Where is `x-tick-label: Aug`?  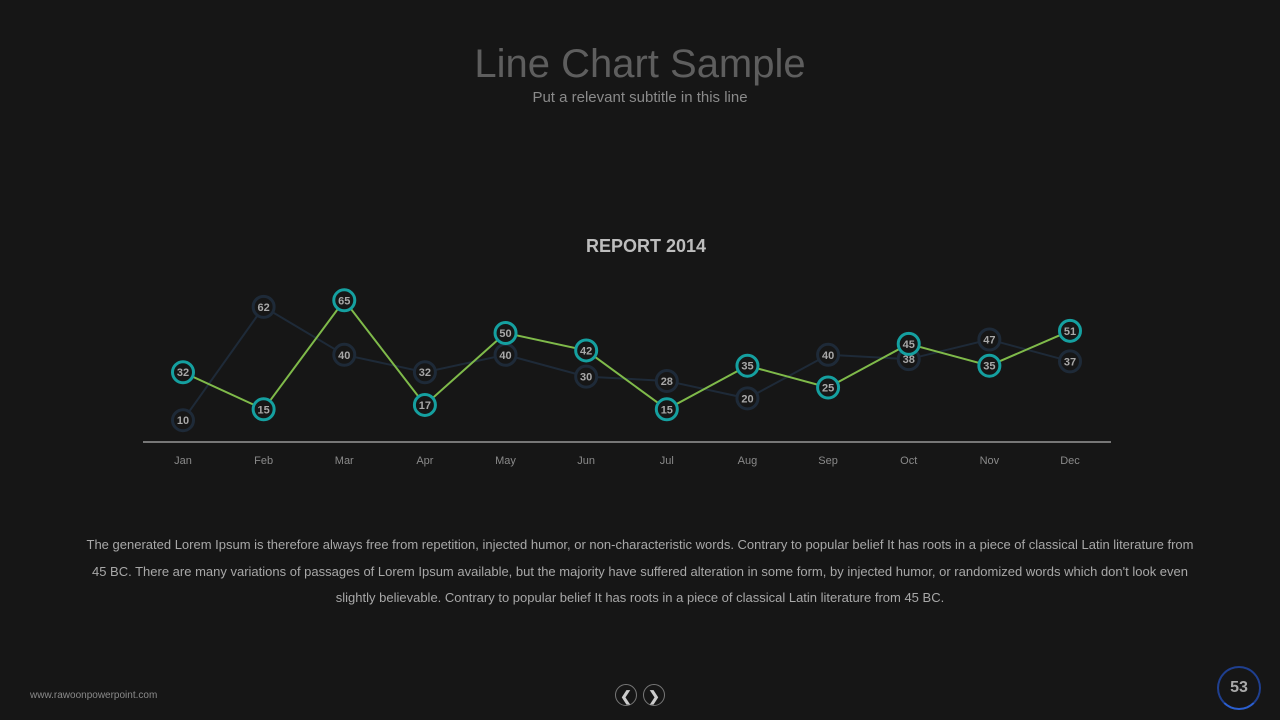
x-tick-label: Aug is located at coordinates (748, 461).